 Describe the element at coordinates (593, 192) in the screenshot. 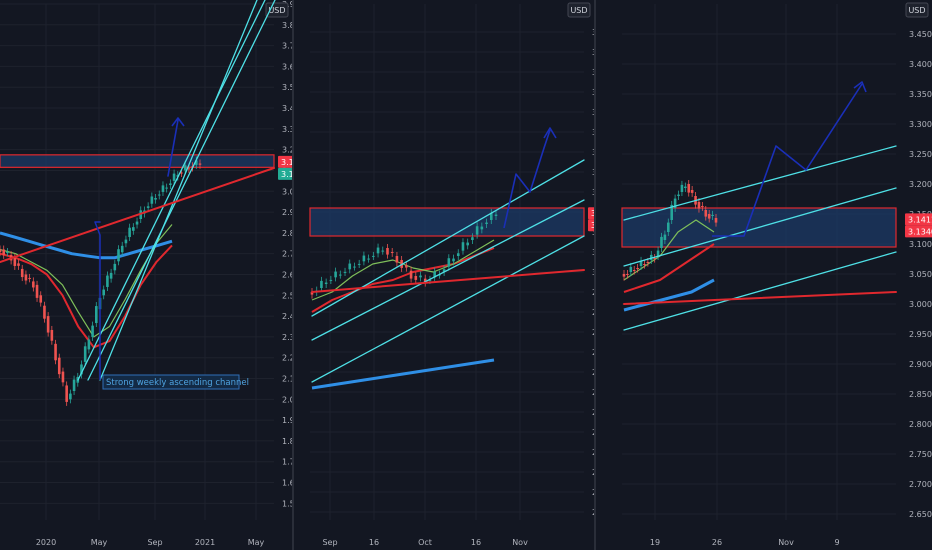

I see `y-tick-label: 3.2000` at that location.